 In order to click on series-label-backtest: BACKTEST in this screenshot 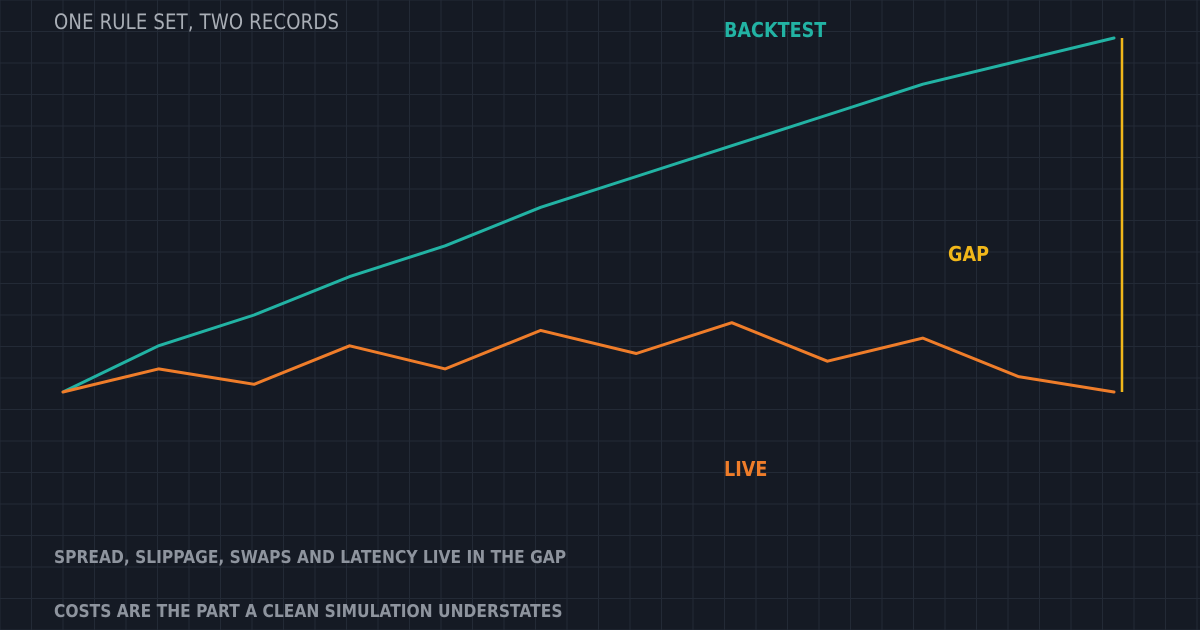, I will do `click(775, 30)`.